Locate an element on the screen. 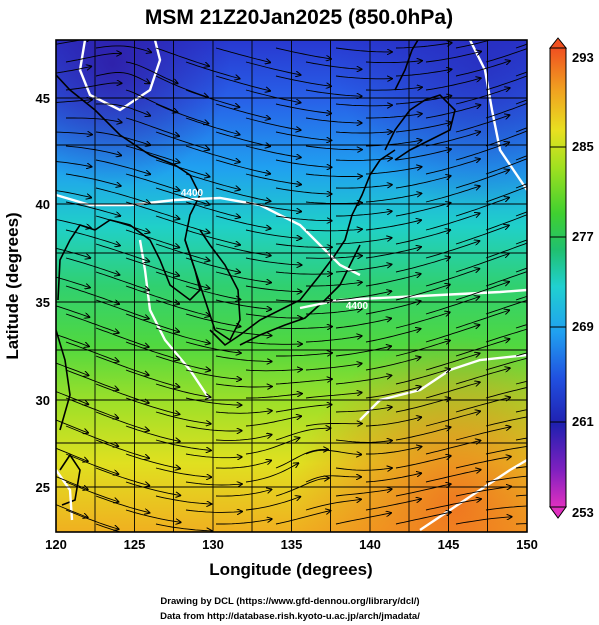 The height and width of the screenshot is (625, 599). colorbar-tick-label: 293 is located at coordinates (583, 57).